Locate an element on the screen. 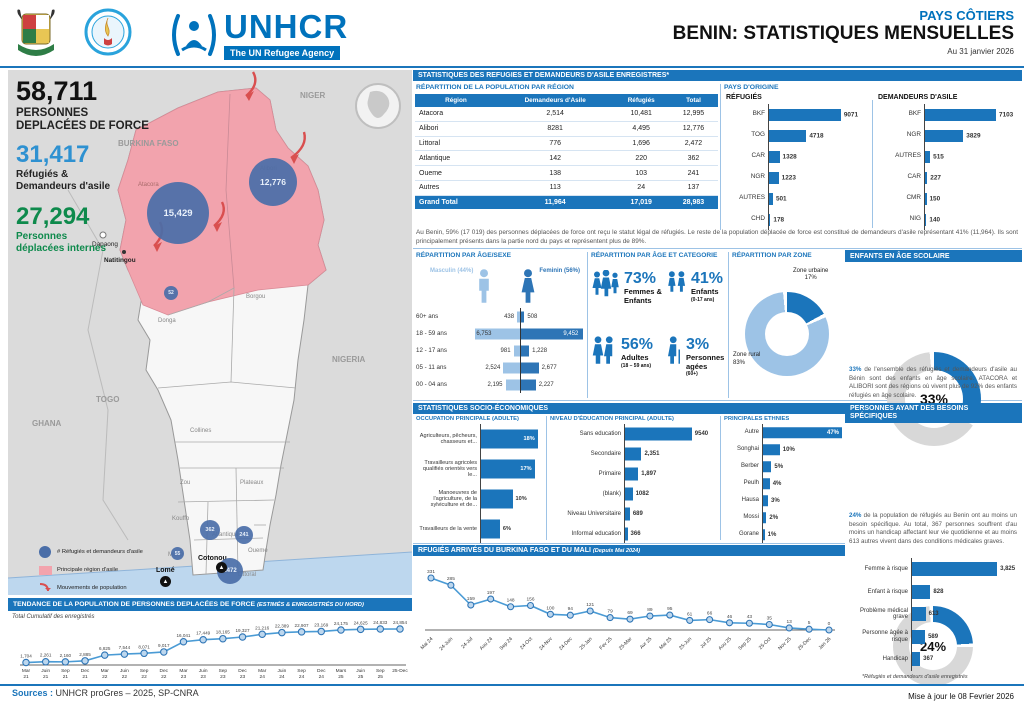 The width and height of the screenshot is (1024, 709). bubble-atlantique: 362 is located at coordinates (210, 530).